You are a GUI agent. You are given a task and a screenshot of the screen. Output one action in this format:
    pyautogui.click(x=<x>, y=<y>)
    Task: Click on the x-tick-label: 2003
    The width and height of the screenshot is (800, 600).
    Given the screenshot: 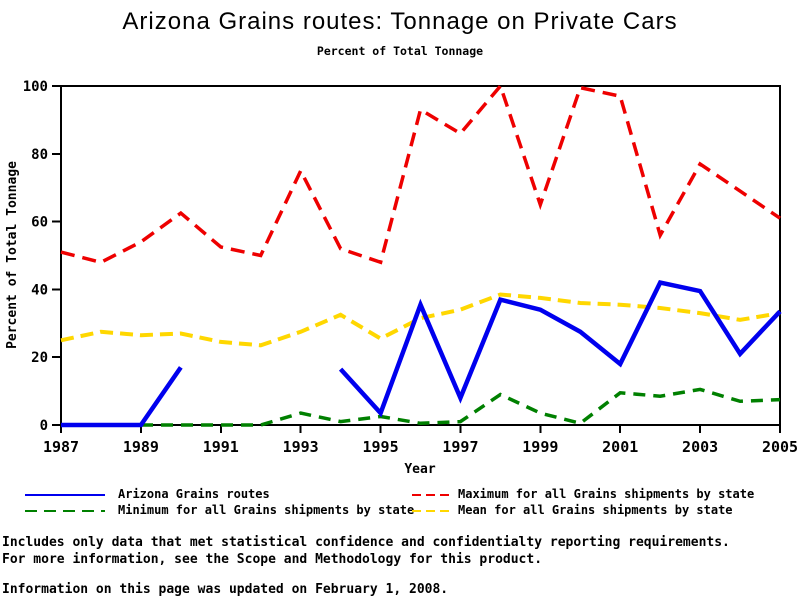 What is the action you would take?
    pyautogui.click(x=700, y=447)
    